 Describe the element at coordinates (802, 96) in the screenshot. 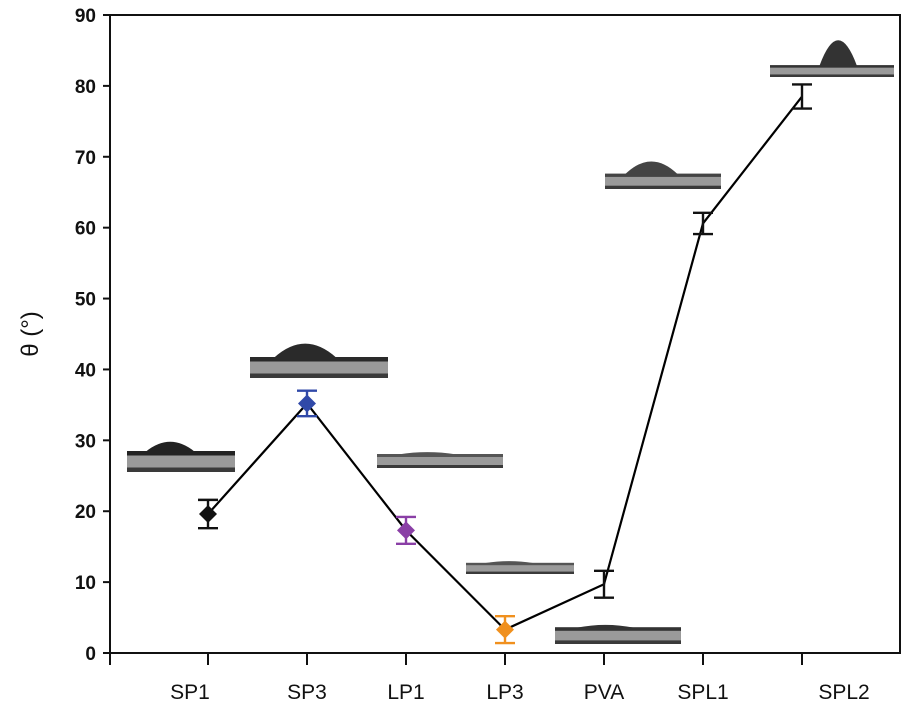

I see `data-point-spl2` at that location.